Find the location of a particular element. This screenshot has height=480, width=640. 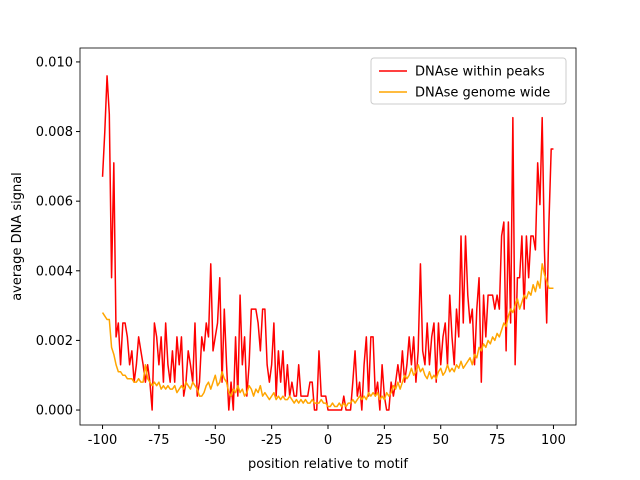

y-tick-label: 0.006 is located at coordinates (54, 202).